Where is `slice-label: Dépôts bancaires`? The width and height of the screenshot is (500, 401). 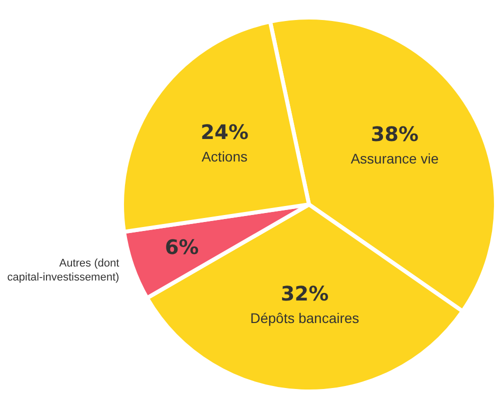
slice-label: Dépôts bancaires is located at coordinates (305, 318).